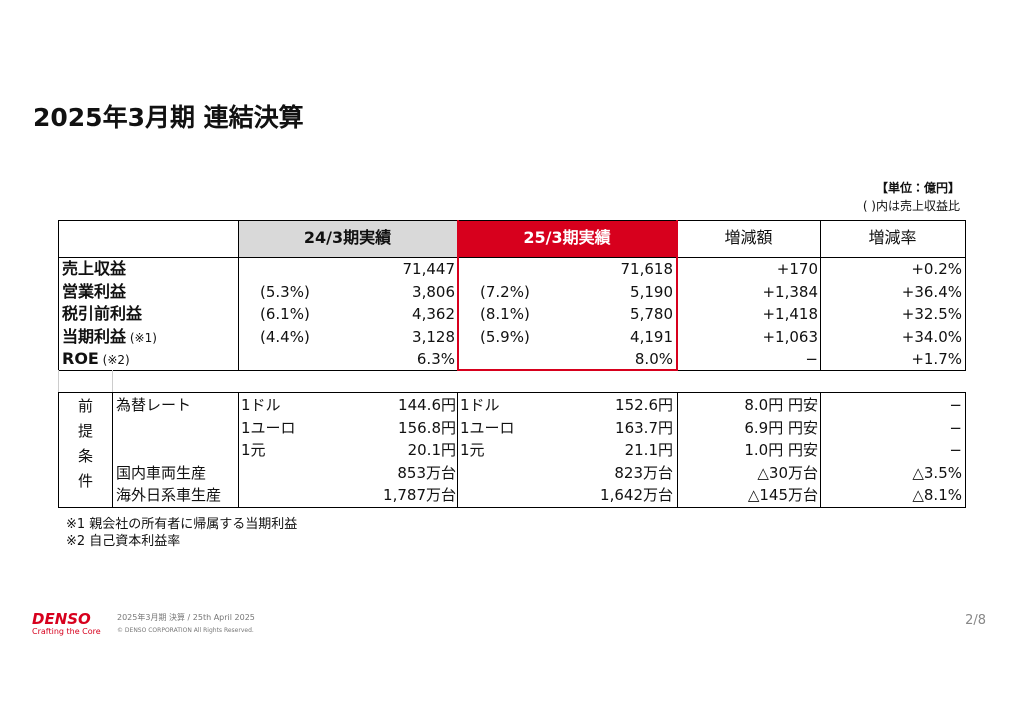 This screenshot has width=1024, height=726. I want to click on change: 1.0円 円安, so click(781, 450).